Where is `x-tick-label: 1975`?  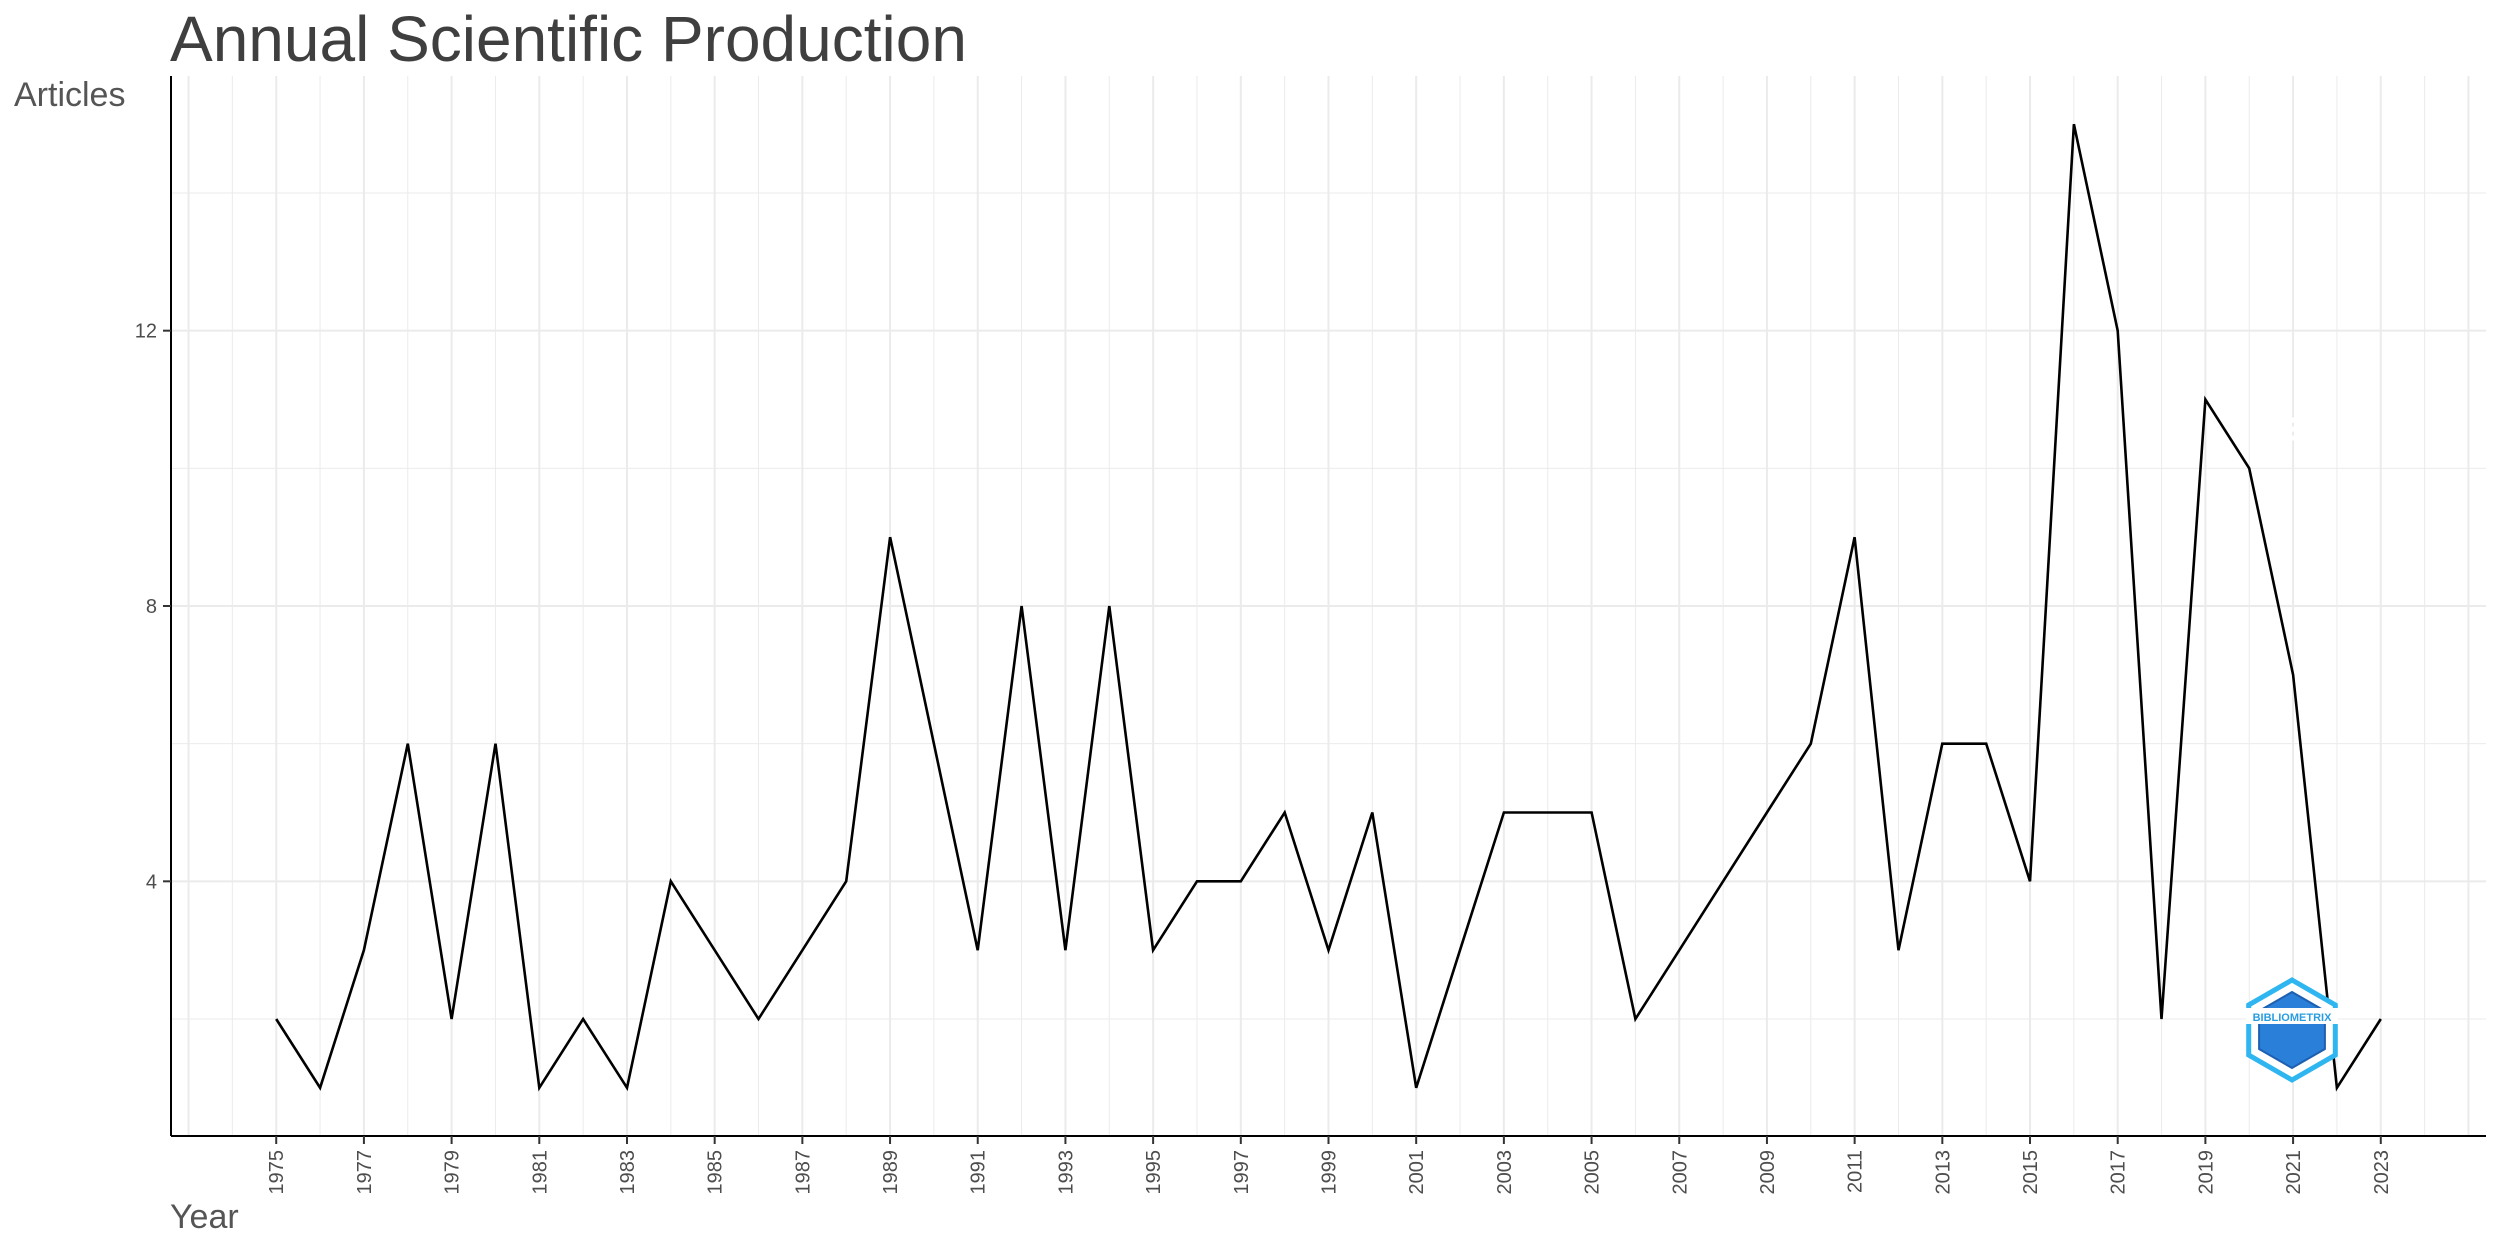 x-tick-label: 1975 is located at coordinates (277, 1172).